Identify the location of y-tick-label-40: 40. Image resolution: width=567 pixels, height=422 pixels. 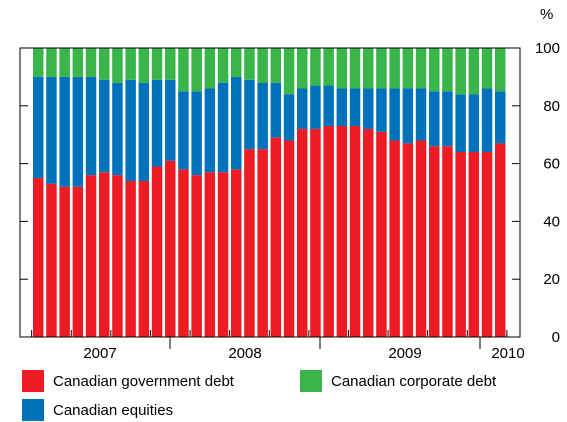
(551, 221).